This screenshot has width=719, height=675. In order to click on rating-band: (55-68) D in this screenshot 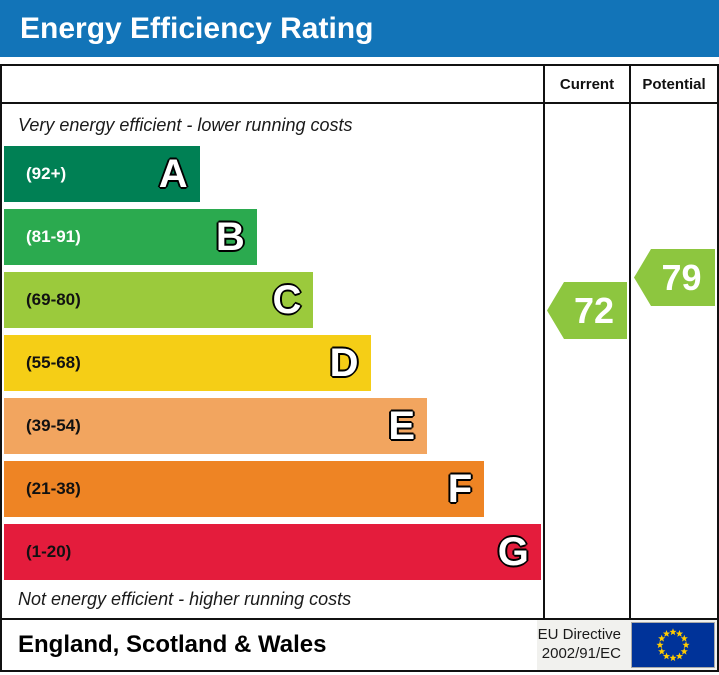, I will do `click(187, 363)`.